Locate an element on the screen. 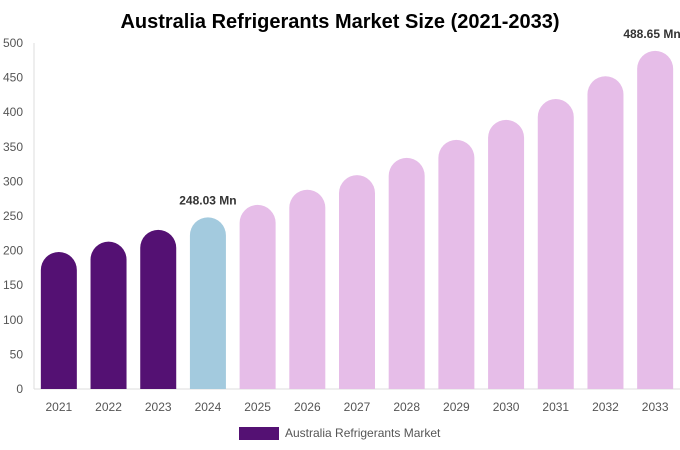  bar-2025 is located at coordinates (257, 296).